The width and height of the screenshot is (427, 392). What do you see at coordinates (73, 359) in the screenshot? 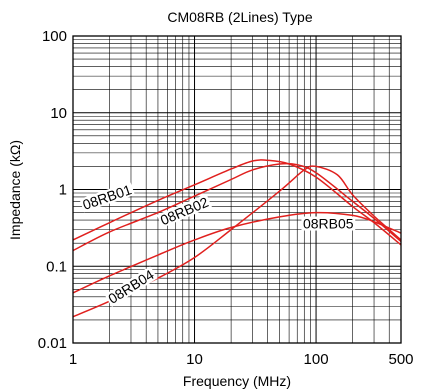
I see `x-tick-label: 1` at bounding box center [73, 359].